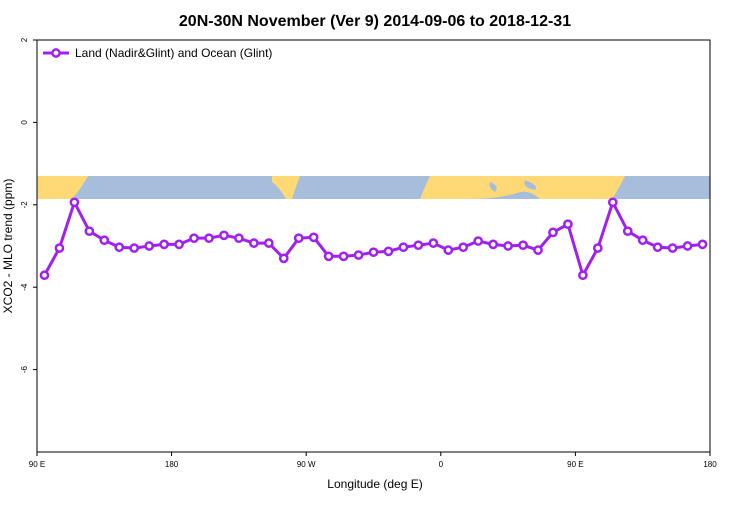  What do you see at coordinates (374, 484) in the screenshot?
I see `x-axis-label: Longitude (deg E)` at bounding box center [374, 484].